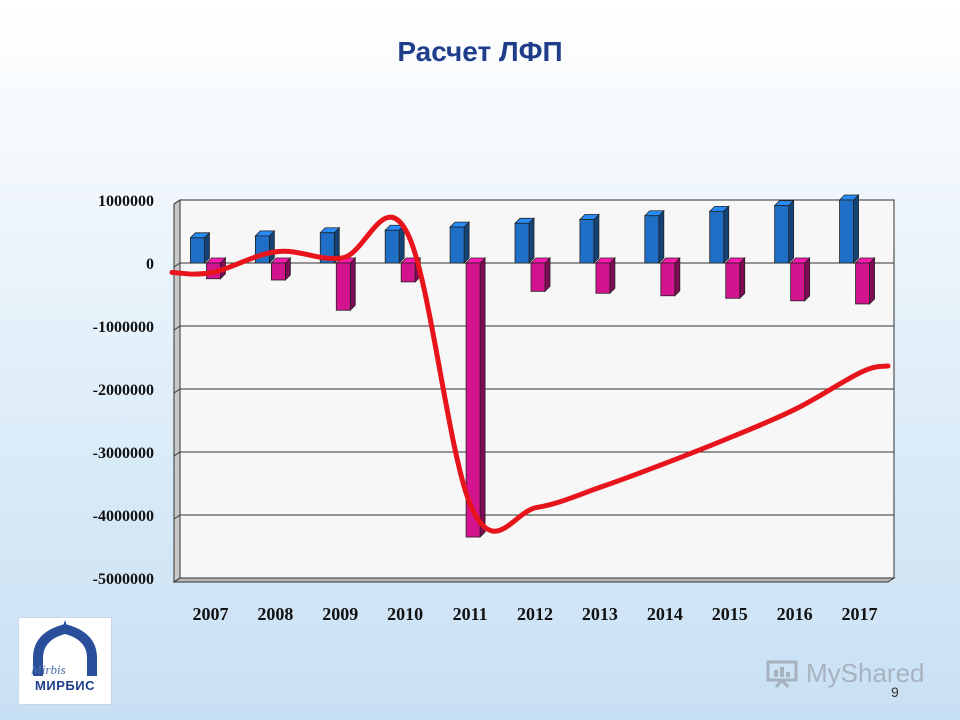 The height and width of the screenshot is (720, 960). What do you see at coordinates (123, 579) in the screenshot?
I see `y-tick-label: -5000000` at bounding box center [123, 579].